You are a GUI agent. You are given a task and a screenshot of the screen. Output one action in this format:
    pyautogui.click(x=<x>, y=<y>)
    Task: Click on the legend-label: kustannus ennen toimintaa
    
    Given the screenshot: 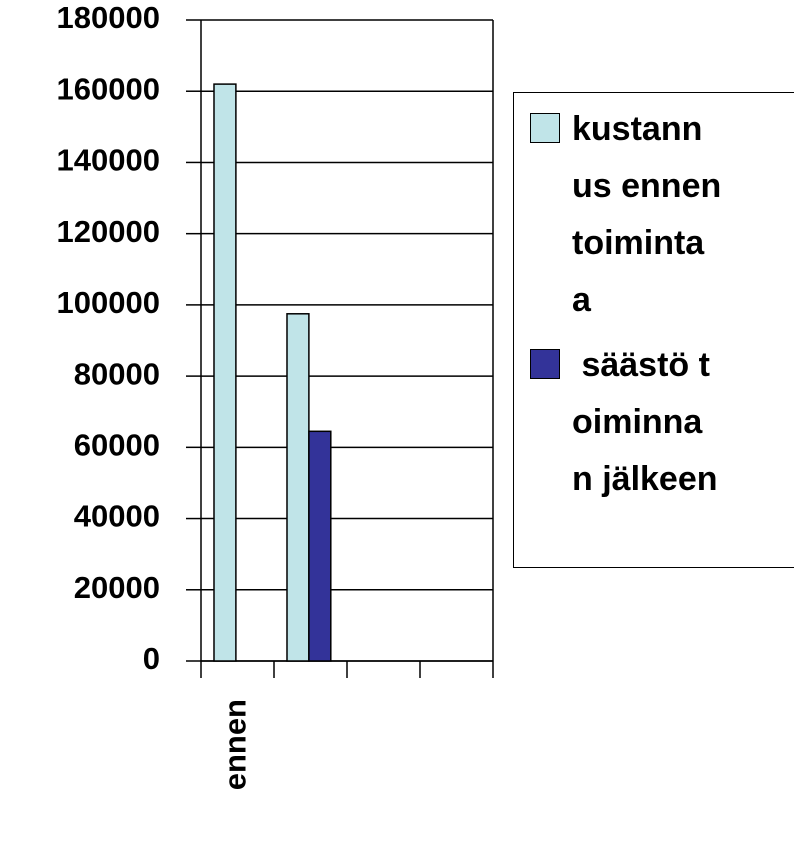 What is the action you would take?
    pyautogui.click(x=651, y=214)
    